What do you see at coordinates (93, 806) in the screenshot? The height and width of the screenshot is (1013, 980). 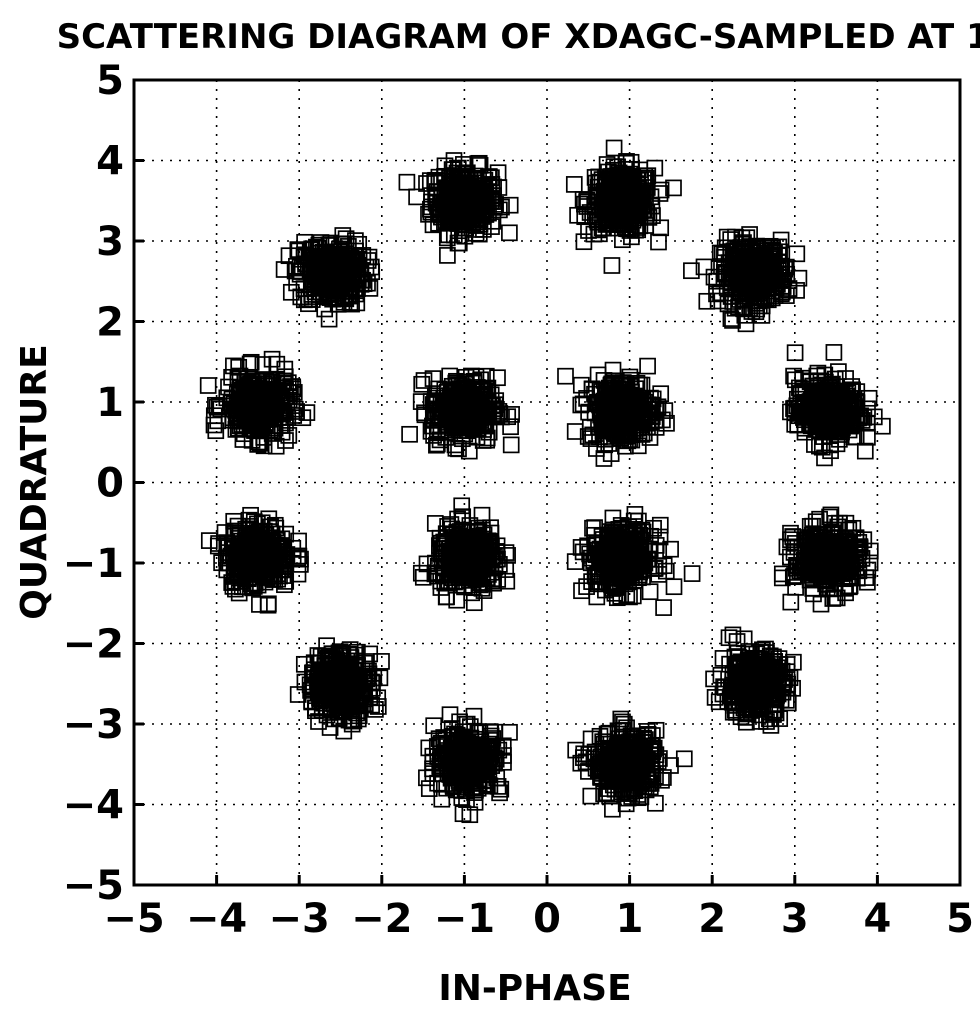 I see `y-tick-label: −4` at bounding box center [93, 806].